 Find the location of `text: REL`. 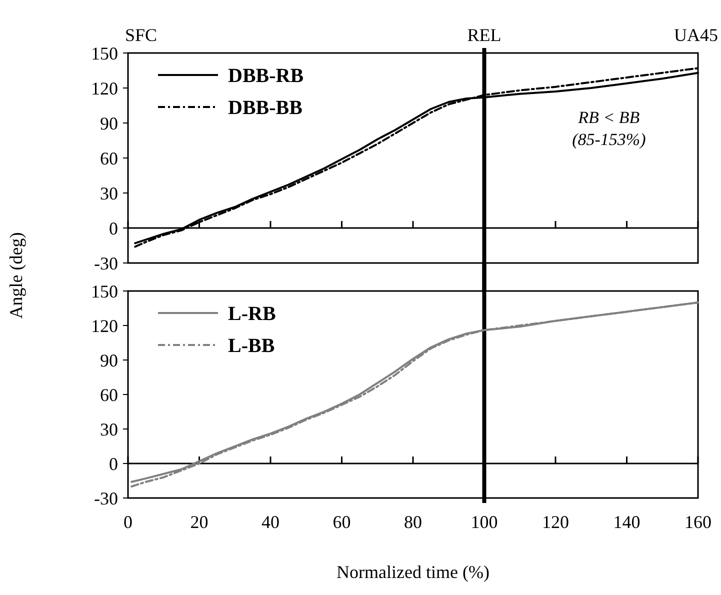

text: REL is located at coordinates (484, 35).